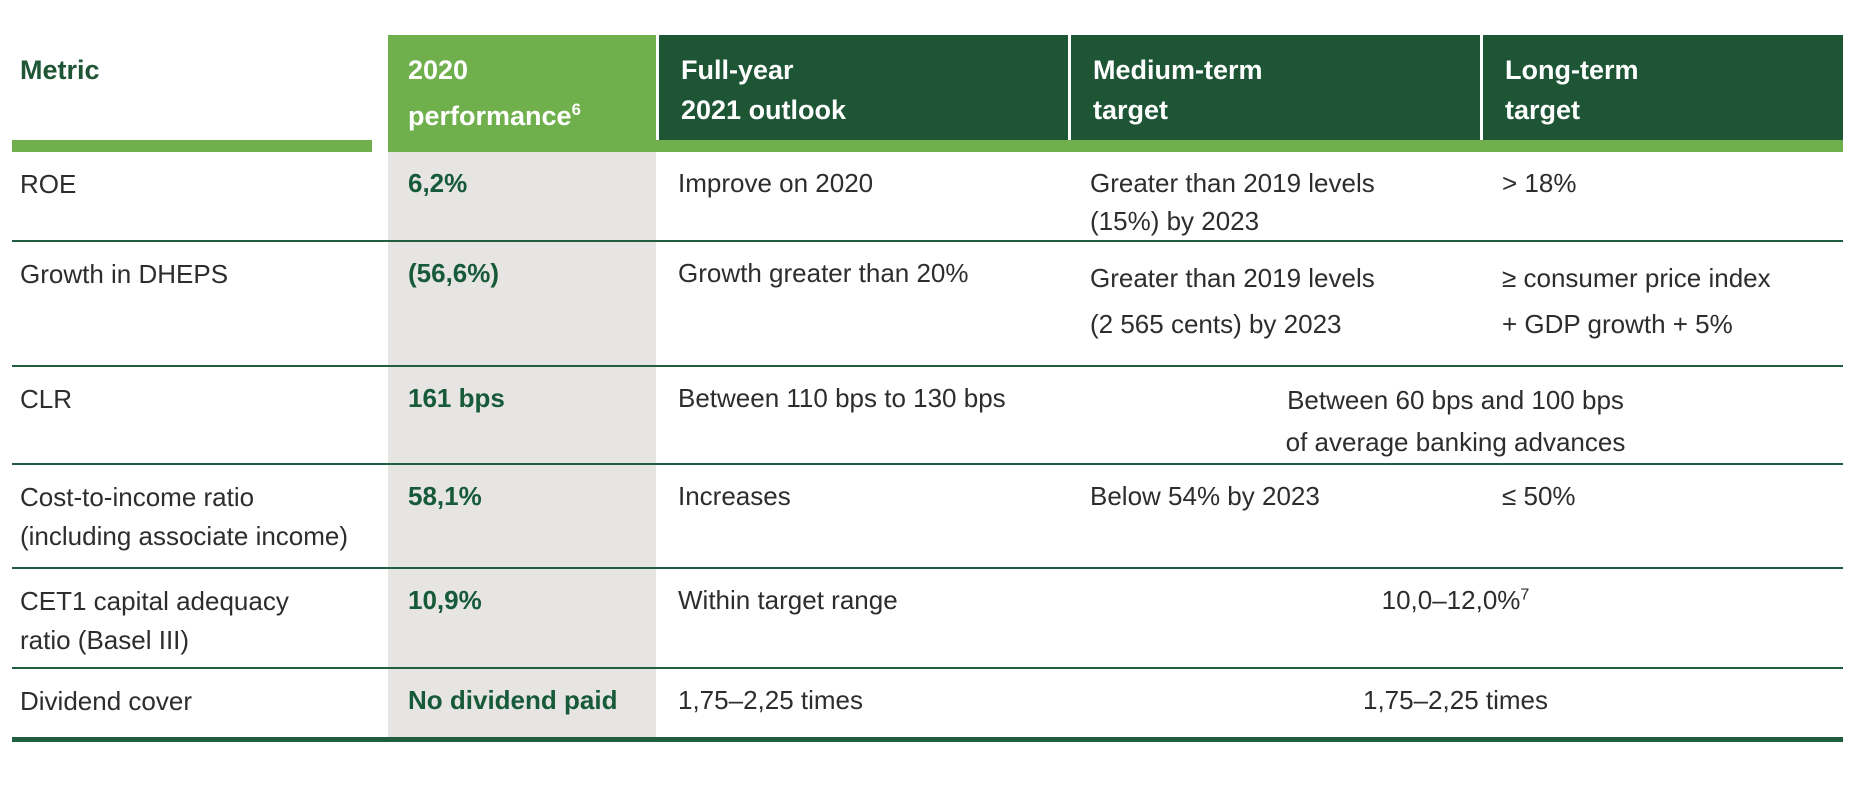 Image resolution: width=1856 pixels, height=787 pixels. What do you see at coordinates (862, 87) in the screenshot?
I see `column-header-full-year-2021-outlook: Full-year 2021 outlook` at bounding box center [862, 87].